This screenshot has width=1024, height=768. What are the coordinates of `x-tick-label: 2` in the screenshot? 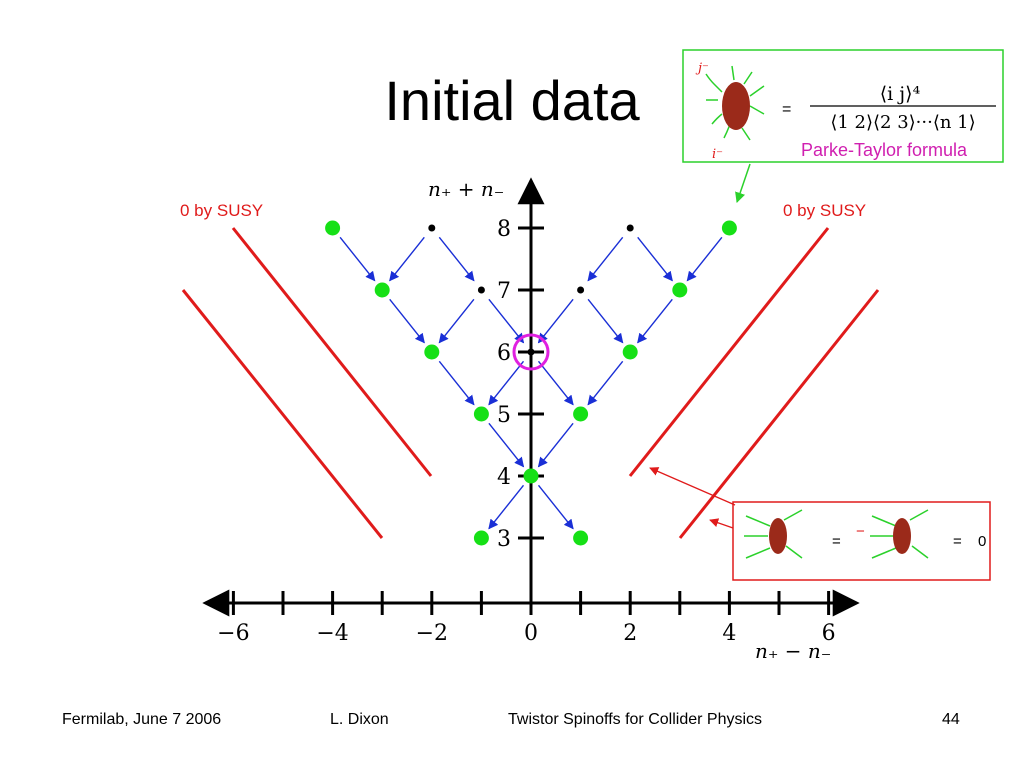 It's located at (630, 633).